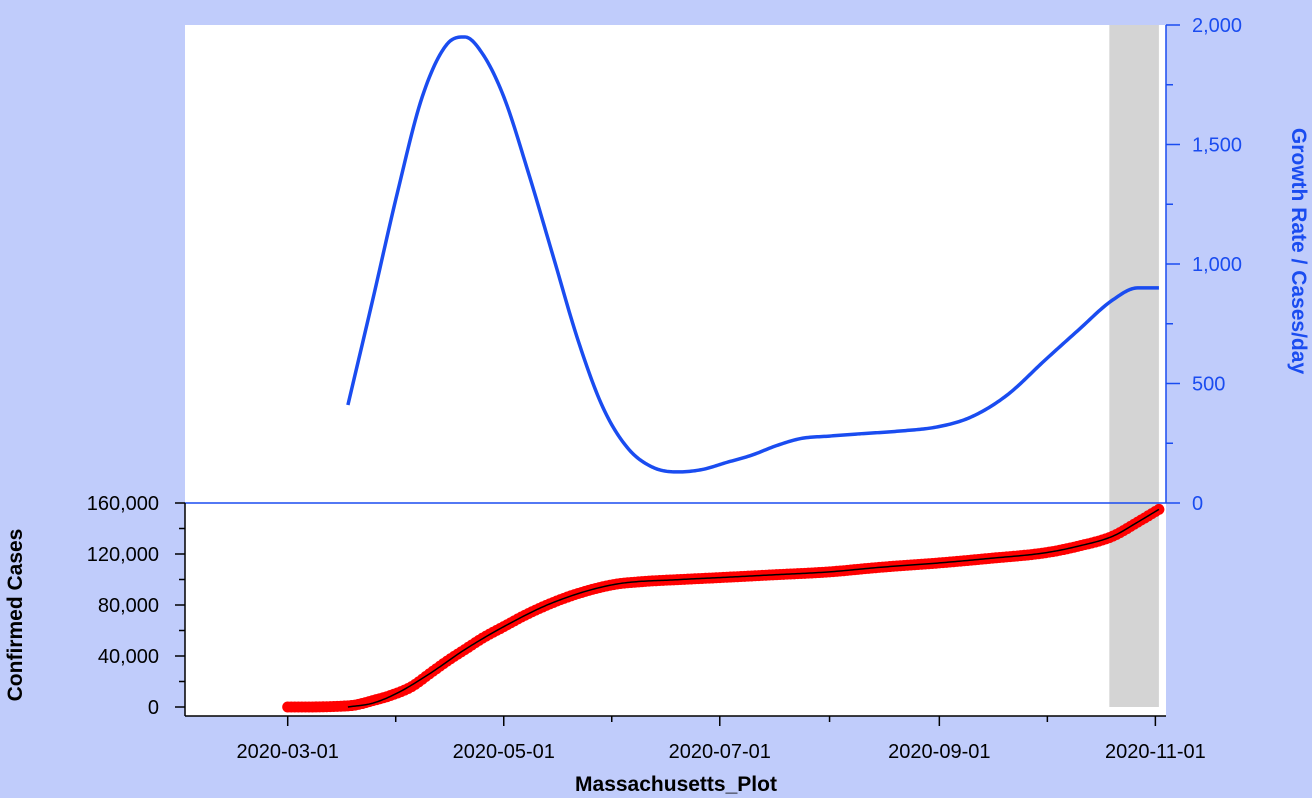 This screenshot has height=798, width=1312. Describe the element at coordinates (15, 615) in the screenshot. I see `left-axis-title: Confirmed Cases` at that location.